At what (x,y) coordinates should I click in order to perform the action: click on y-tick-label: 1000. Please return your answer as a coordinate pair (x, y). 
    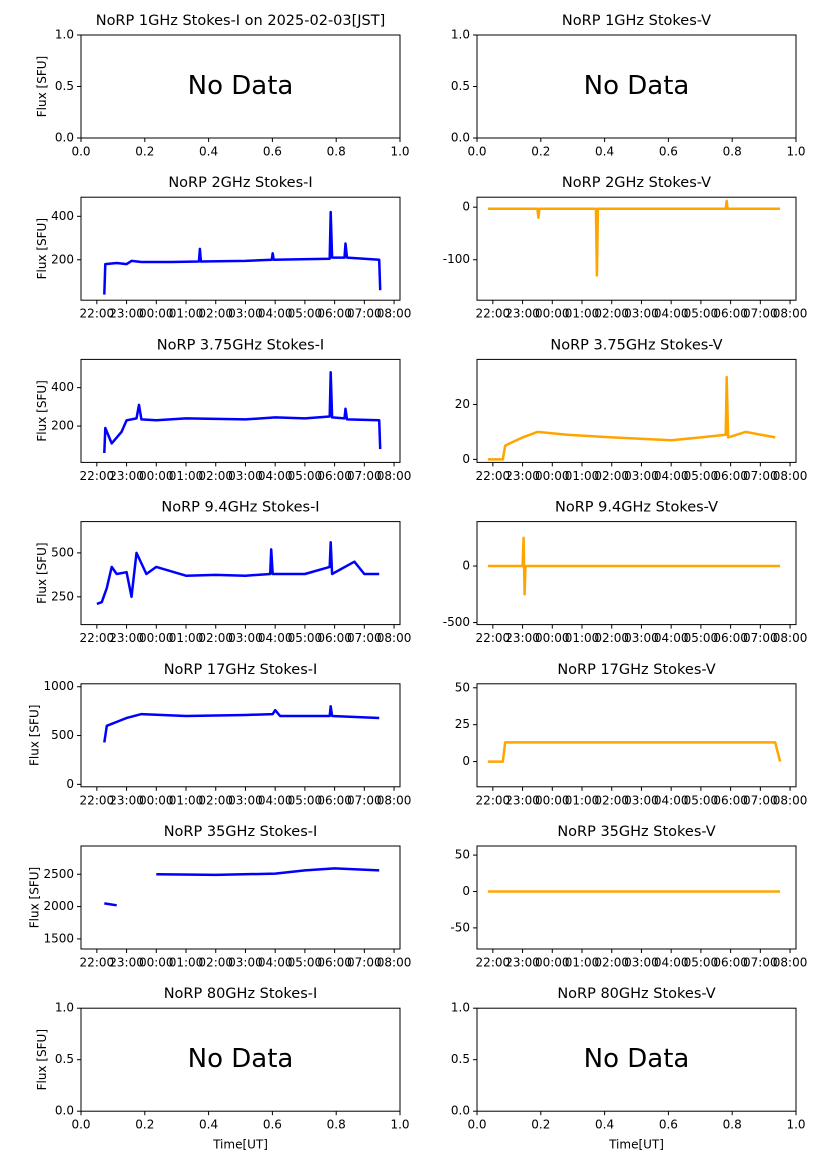
    Looking at the image, I should click on (58, 686).